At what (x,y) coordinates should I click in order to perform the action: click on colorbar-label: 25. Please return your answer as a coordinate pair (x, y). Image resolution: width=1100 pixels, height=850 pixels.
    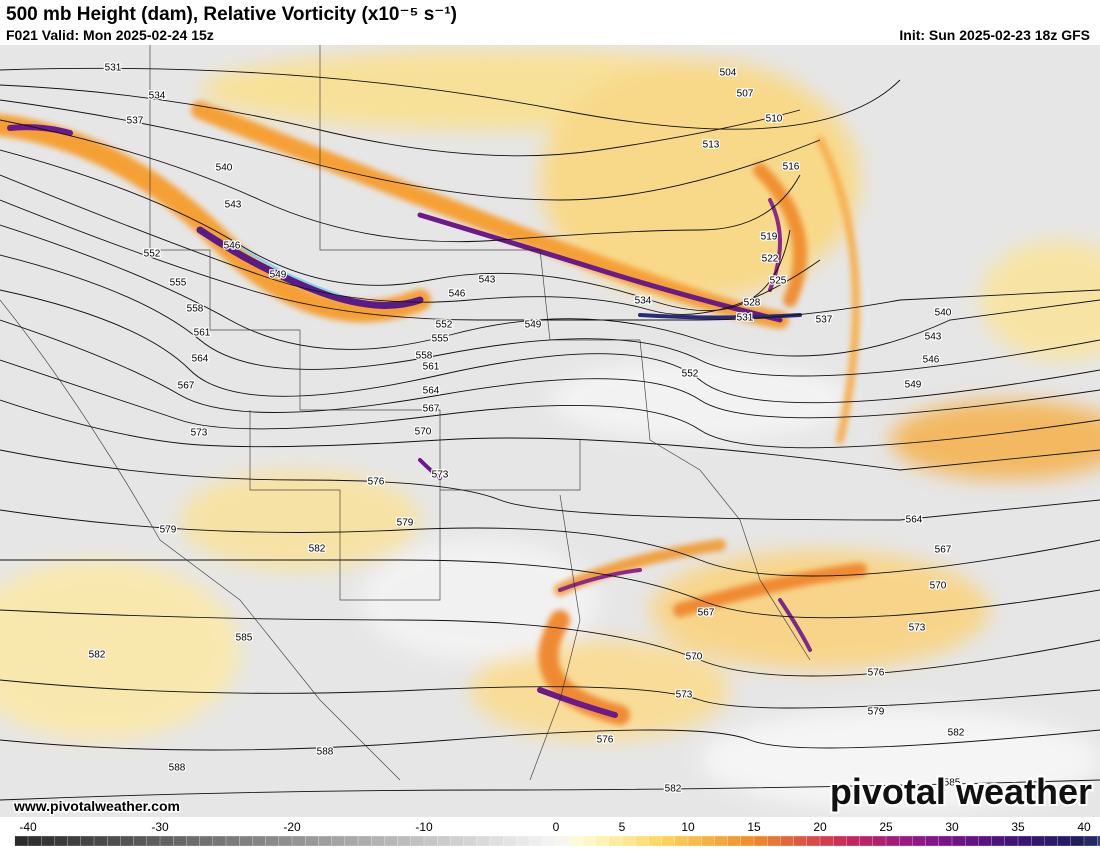
    Looking at the image, I should click on (886, 827).